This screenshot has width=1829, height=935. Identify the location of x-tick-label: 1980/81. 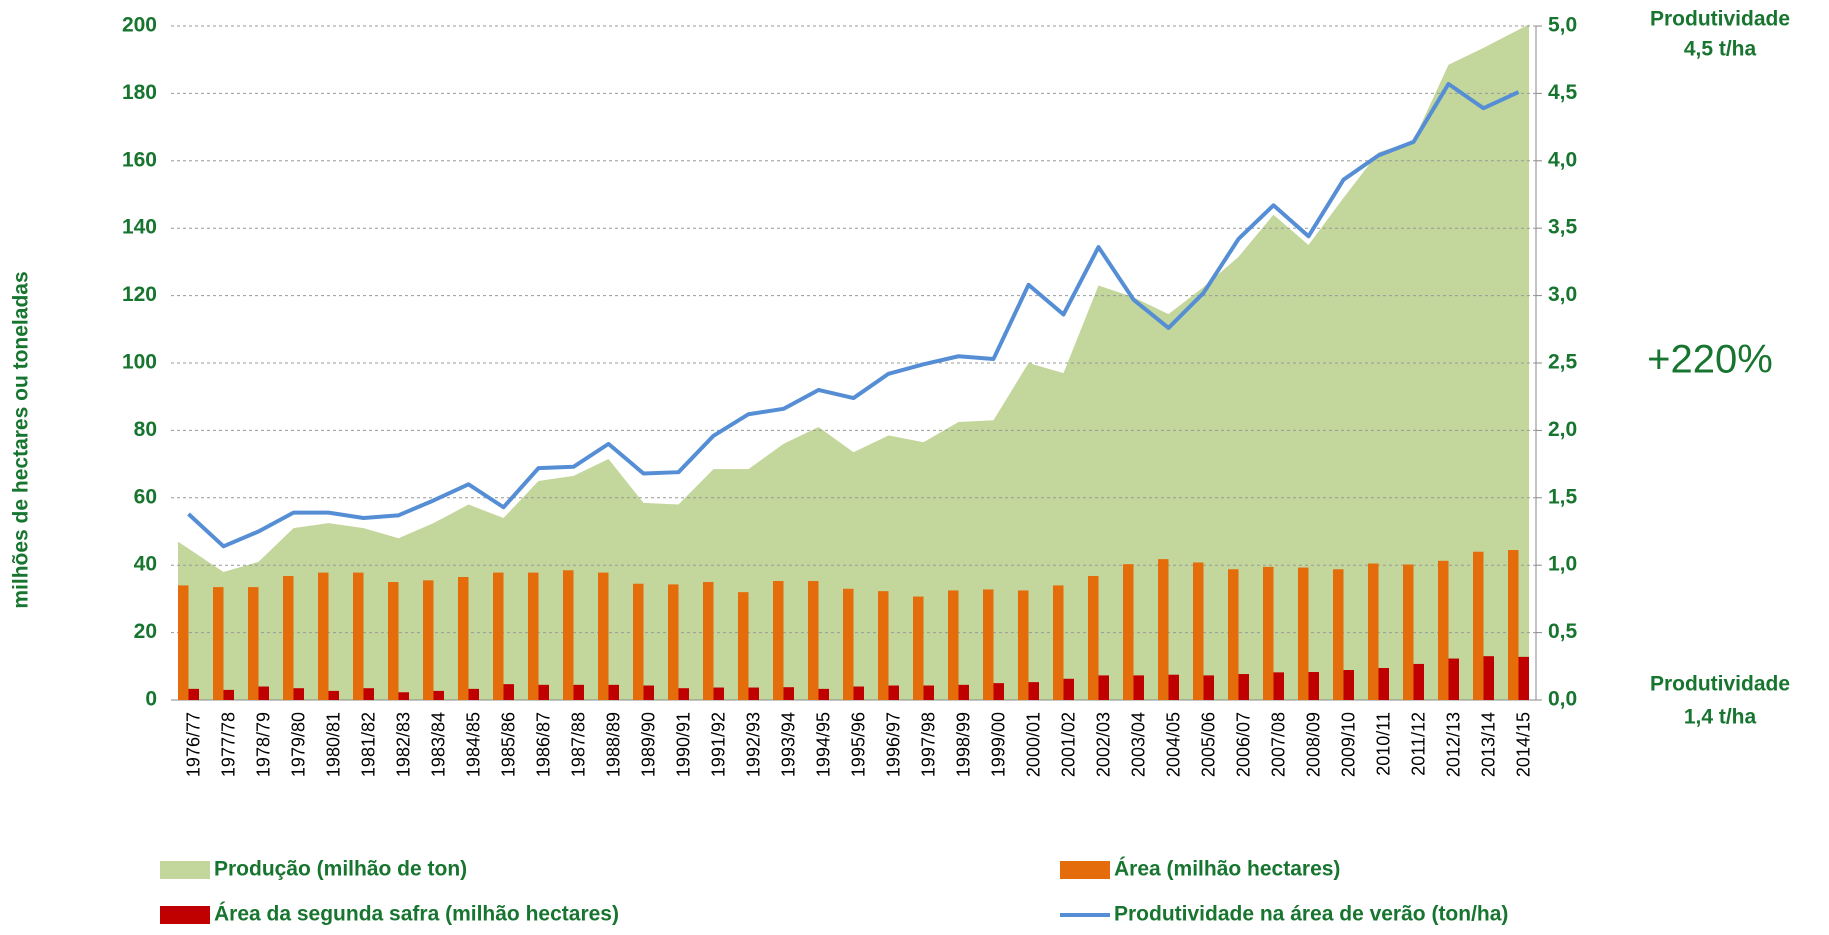
(333, 744).